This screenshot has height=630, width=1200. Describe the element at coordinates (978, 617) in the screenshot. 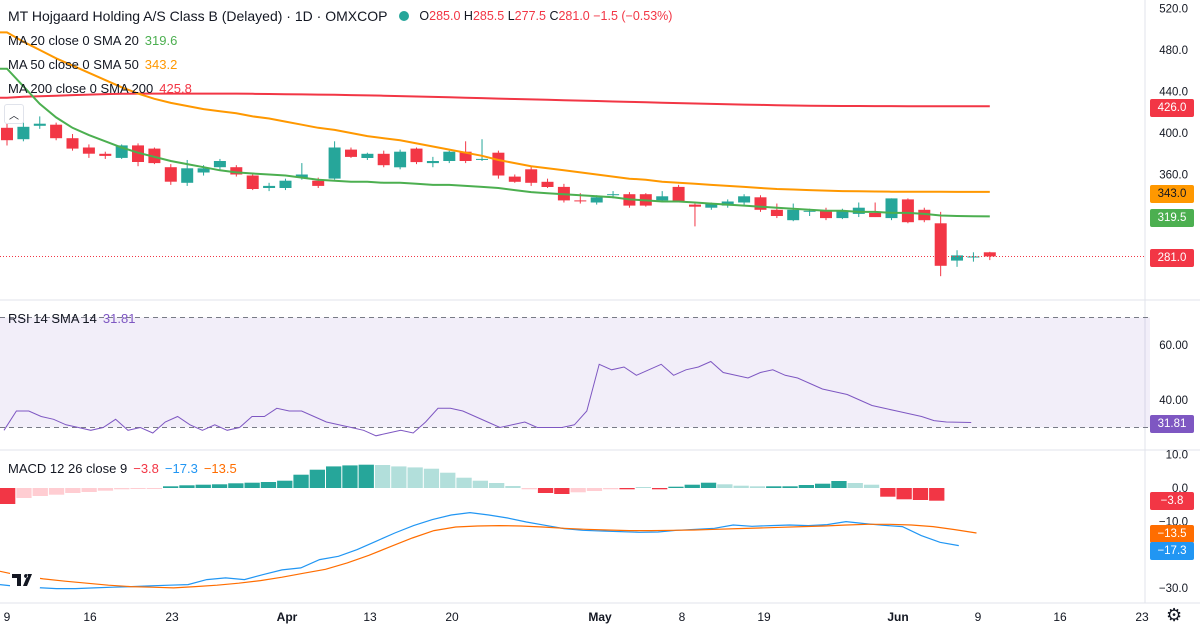

I see `time-tick-label: 9` at that location.